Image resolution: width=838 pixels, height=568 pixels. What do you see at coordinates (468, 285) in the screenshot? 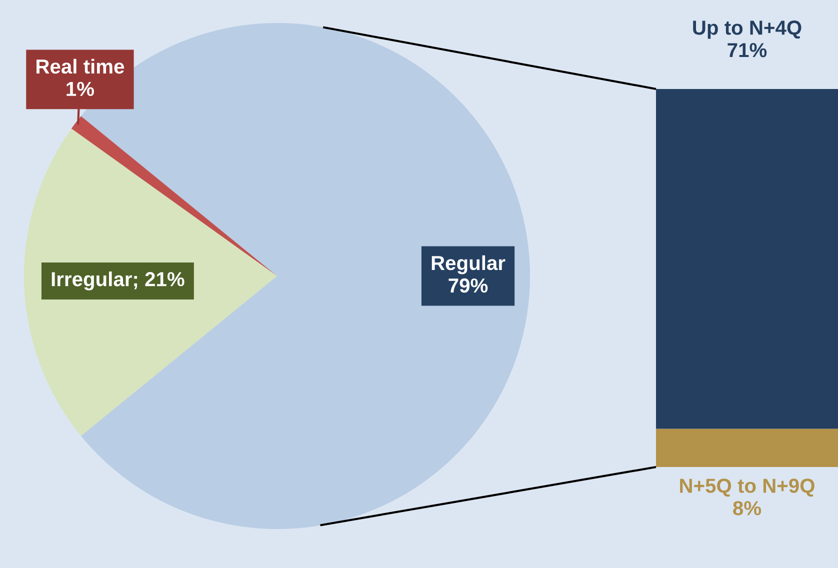
I see `data-label: 79%` at bounding box center [468, 285].